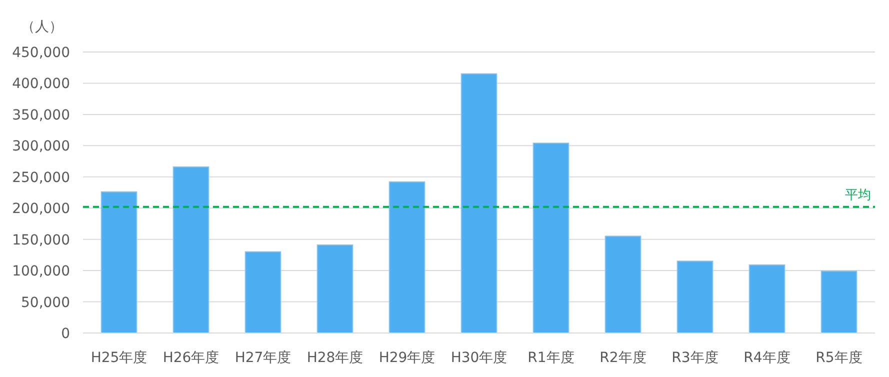 Image resolution: width=889 pixels, height=377 pixels. I want to click on x-tick-label: H25年度, so click(119, 358).